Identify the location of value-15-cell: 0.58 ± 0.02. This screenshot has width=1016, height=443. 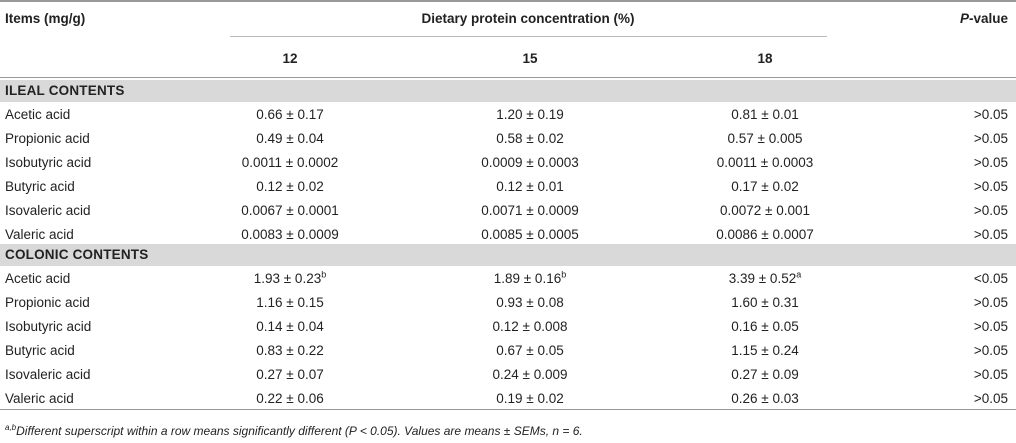
(530, 139).